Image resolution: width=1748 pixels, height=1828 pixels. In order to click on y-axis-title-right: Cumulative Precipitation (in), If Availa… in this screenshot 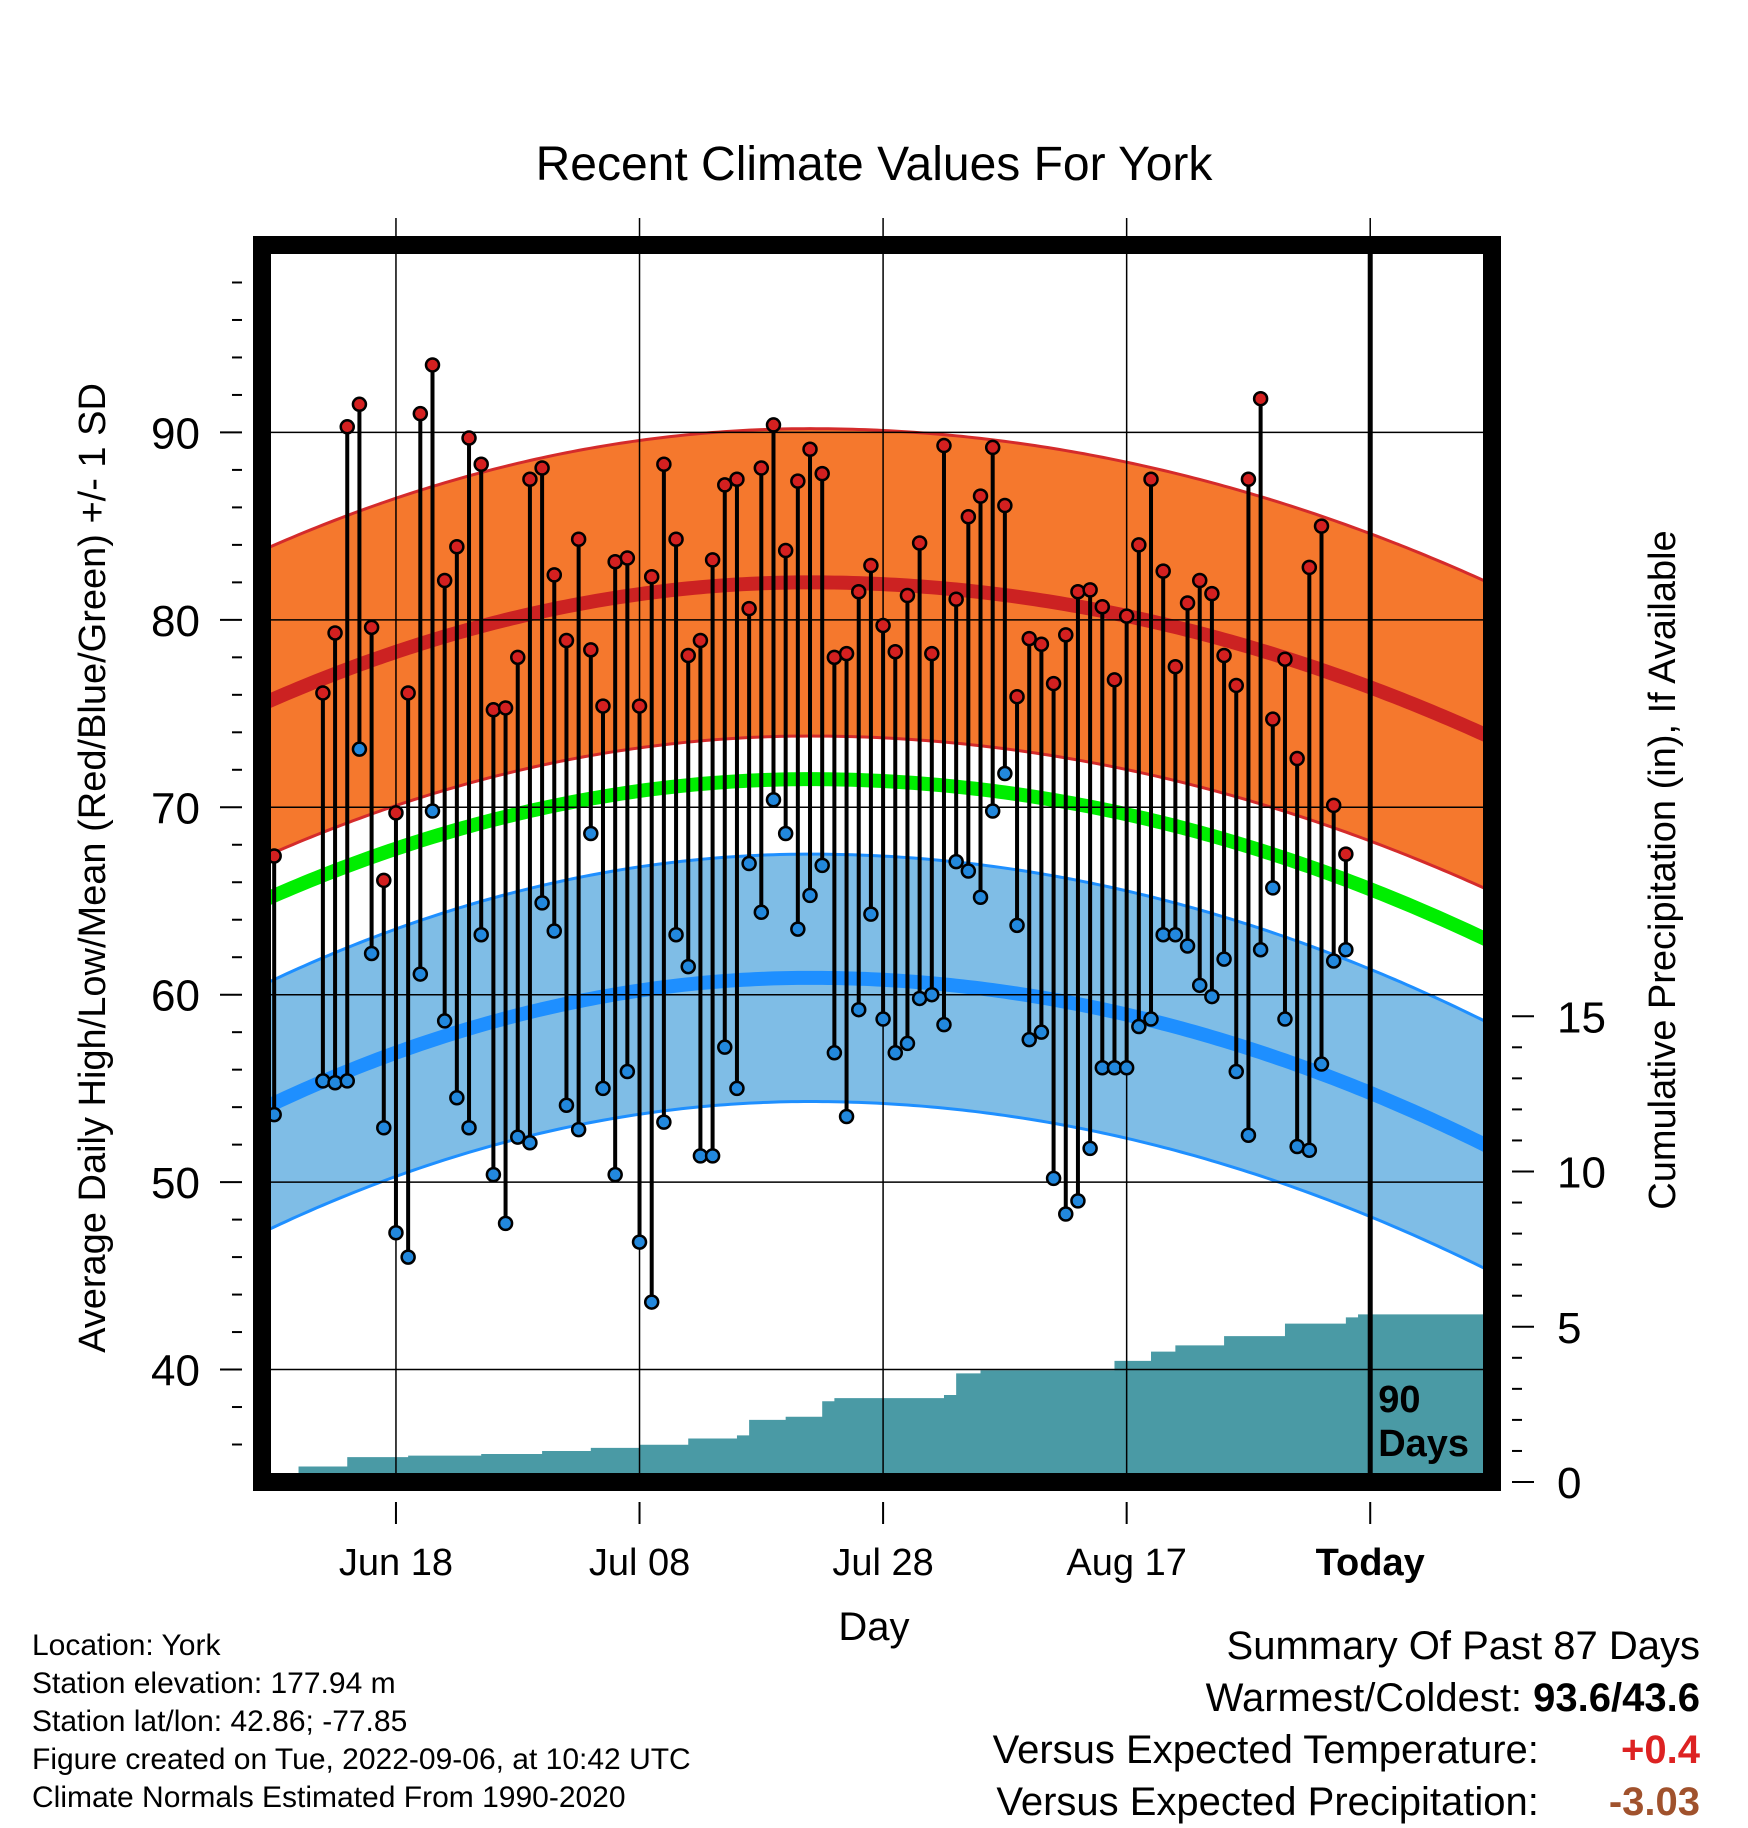, I will do `click(1663, 869)`.